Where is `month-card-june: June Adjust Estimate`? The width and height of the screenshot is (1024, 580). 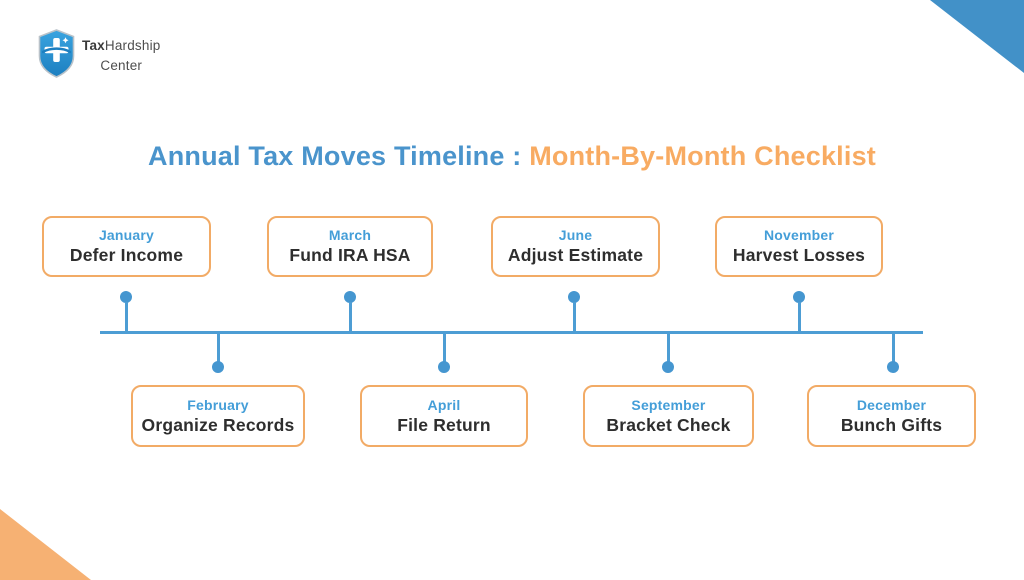 month-card-june: June Adjust Estimate is located at coordinates (575, 246).